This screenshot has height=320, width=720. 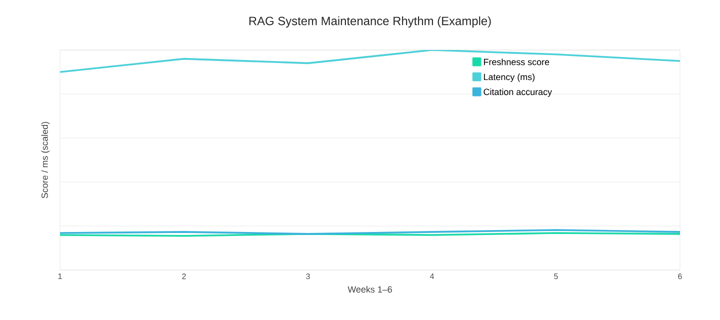 What do you see at coordinates (45, 160) in the screenshot?
I see `y-axis-title: Score / ms (scaled)` at bounding box center [45, 160].